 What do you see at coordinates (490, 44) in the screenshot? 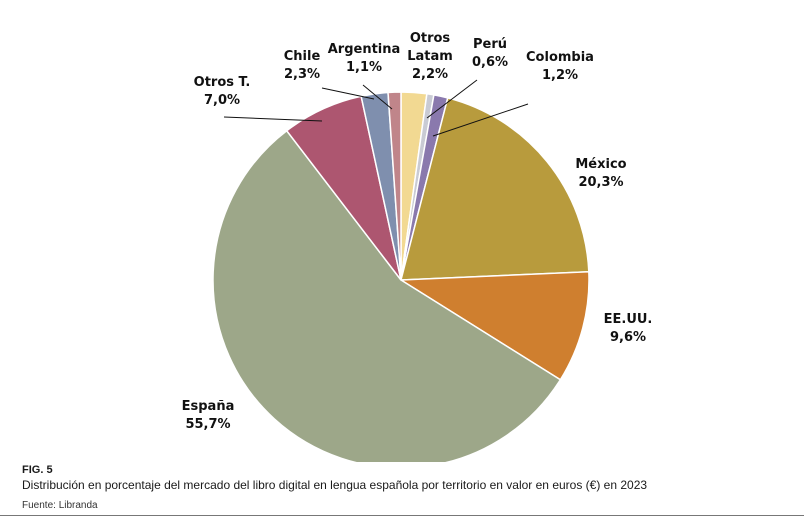
I see `slice-label-peru: Perú` at bounding box center [490, 44].